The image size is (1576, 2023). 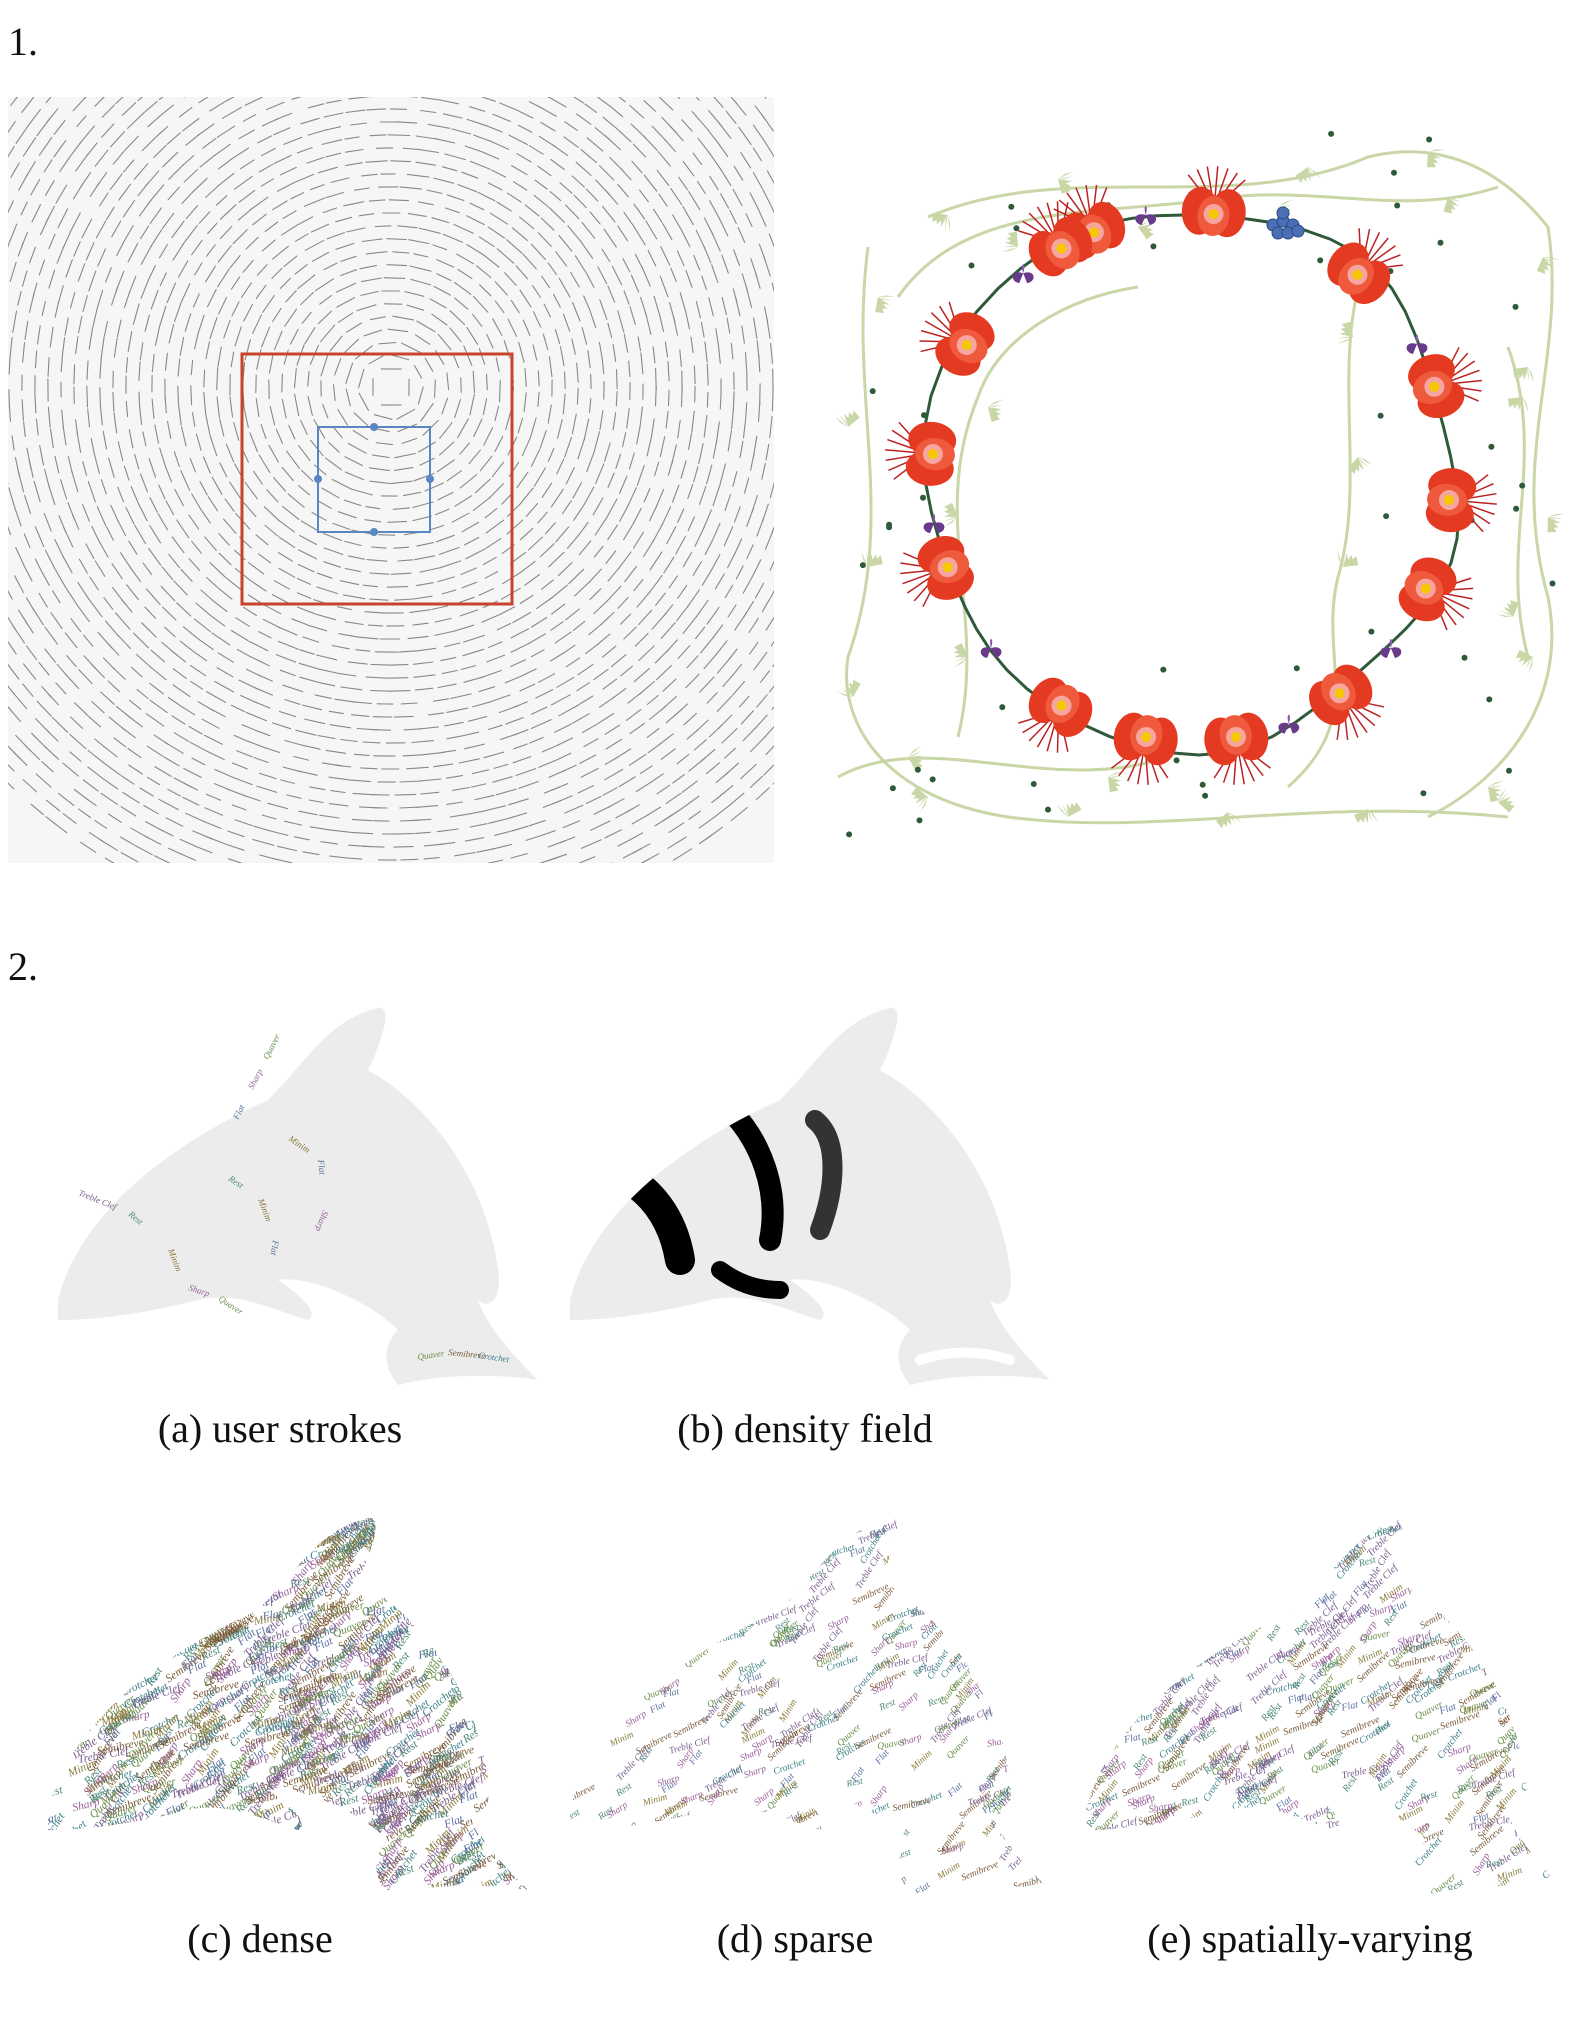 I want to click on outer-red-frame, so click(x=377, y=479).